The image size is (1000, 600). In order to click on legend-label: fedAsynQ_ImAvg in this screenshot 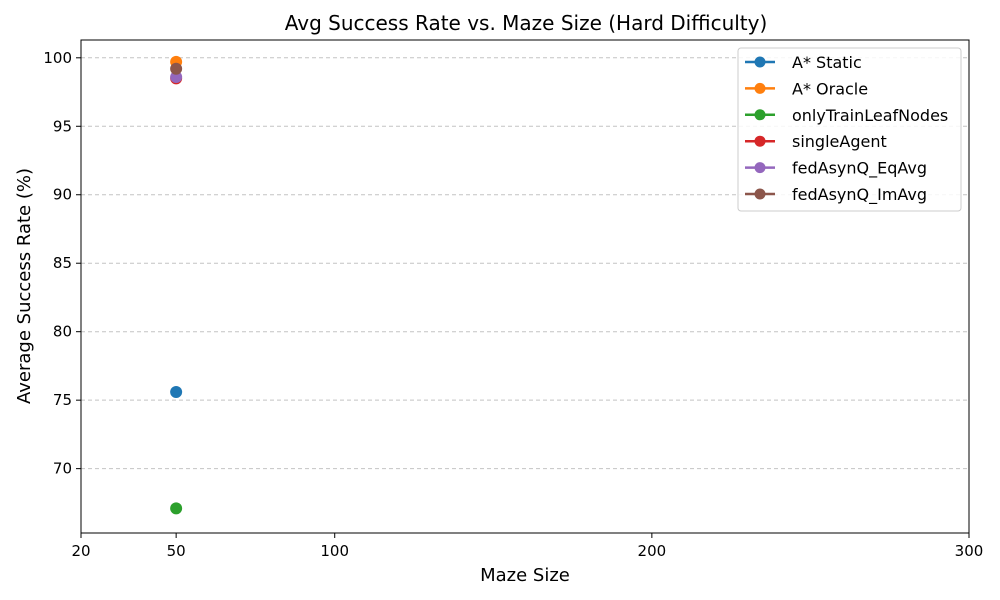, I will do `click(859, 195)`.